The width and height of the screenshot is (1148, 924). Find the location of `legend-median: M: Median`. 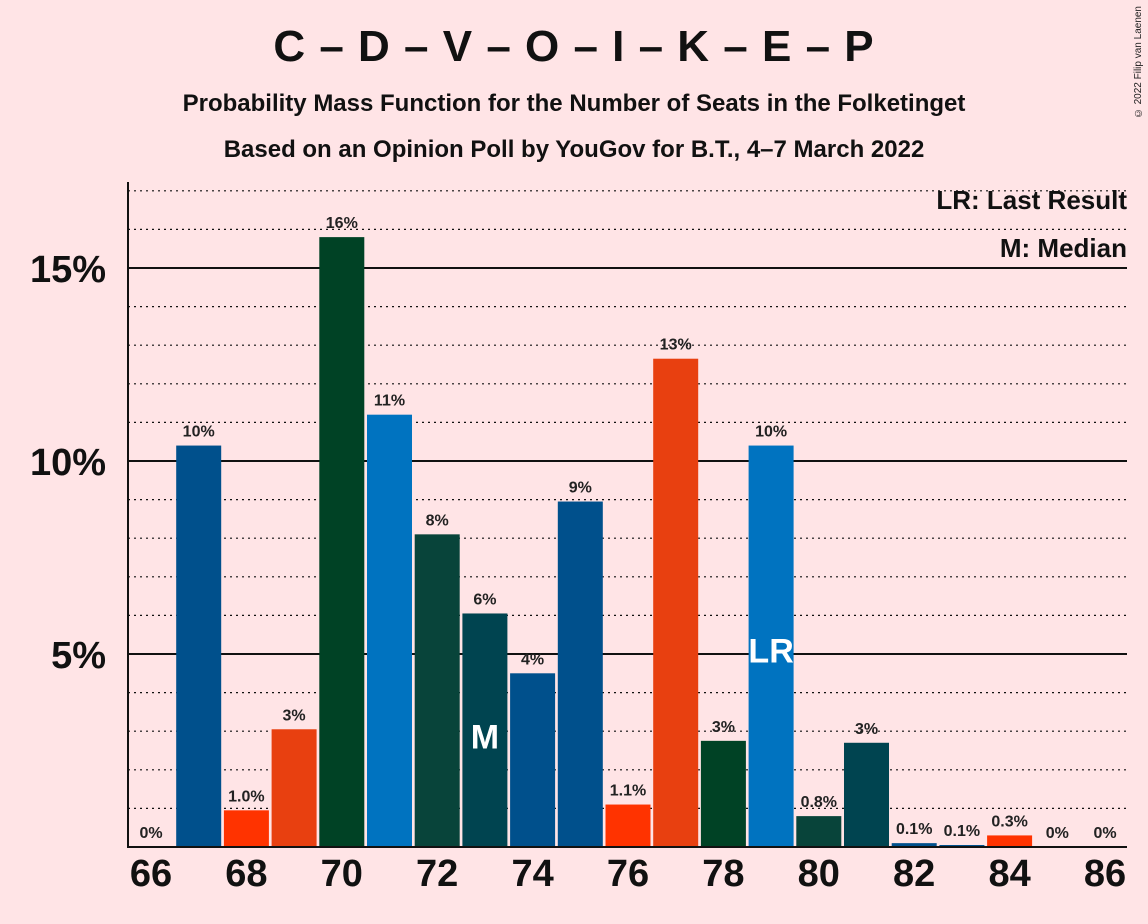

legend-median: M: Median is located at coordinates (1063, 248).